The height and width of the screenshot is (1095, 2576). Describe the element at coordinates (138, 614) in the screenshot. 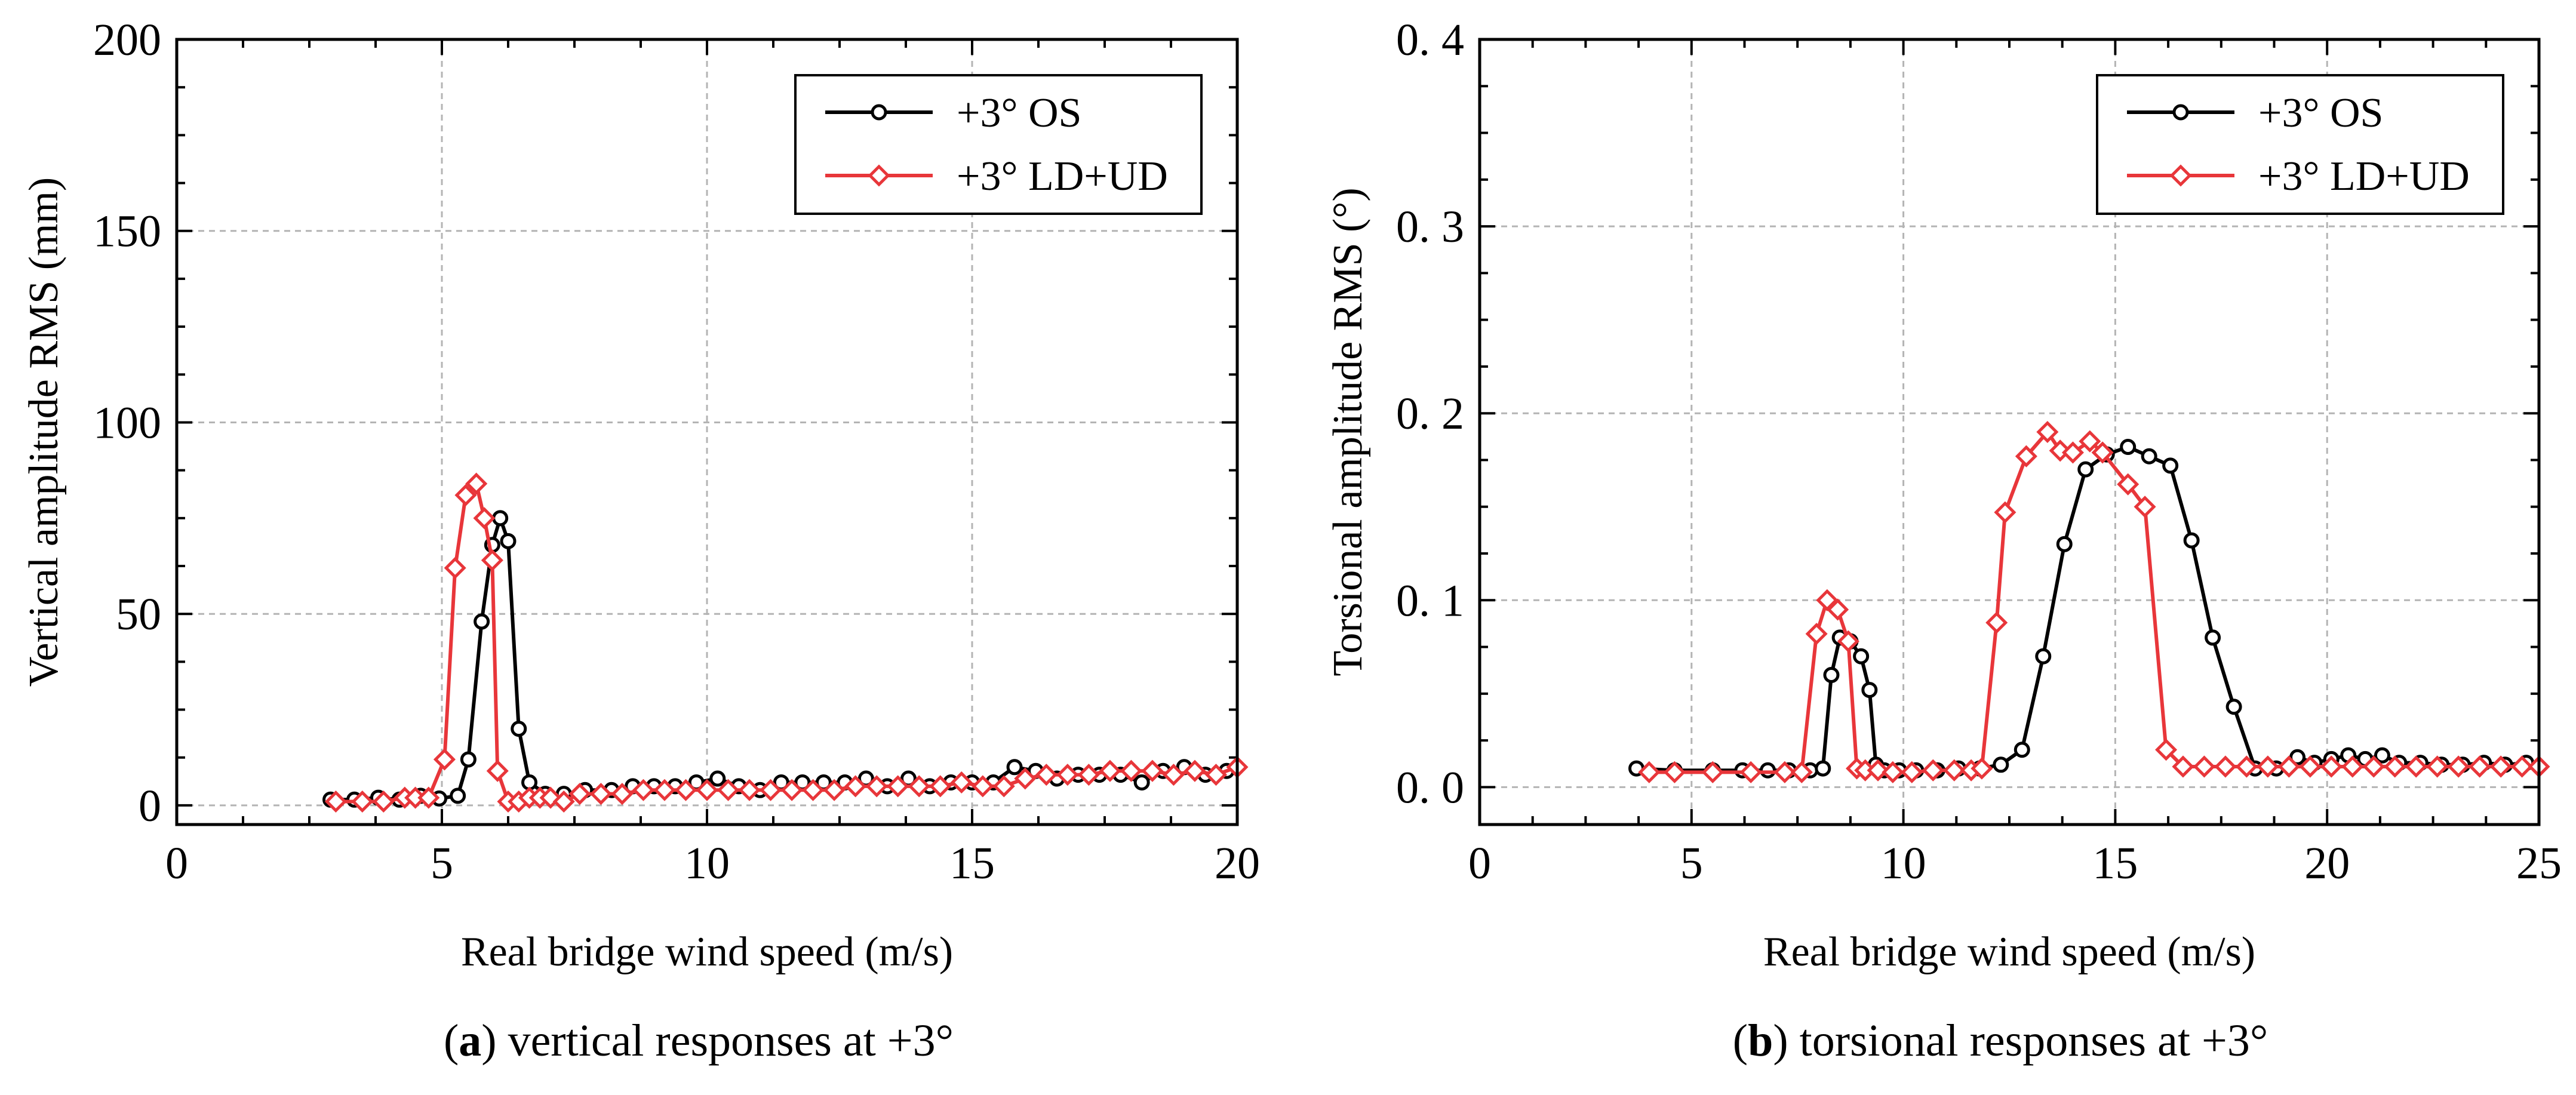

I see `y-tick-label: 50` at that location.